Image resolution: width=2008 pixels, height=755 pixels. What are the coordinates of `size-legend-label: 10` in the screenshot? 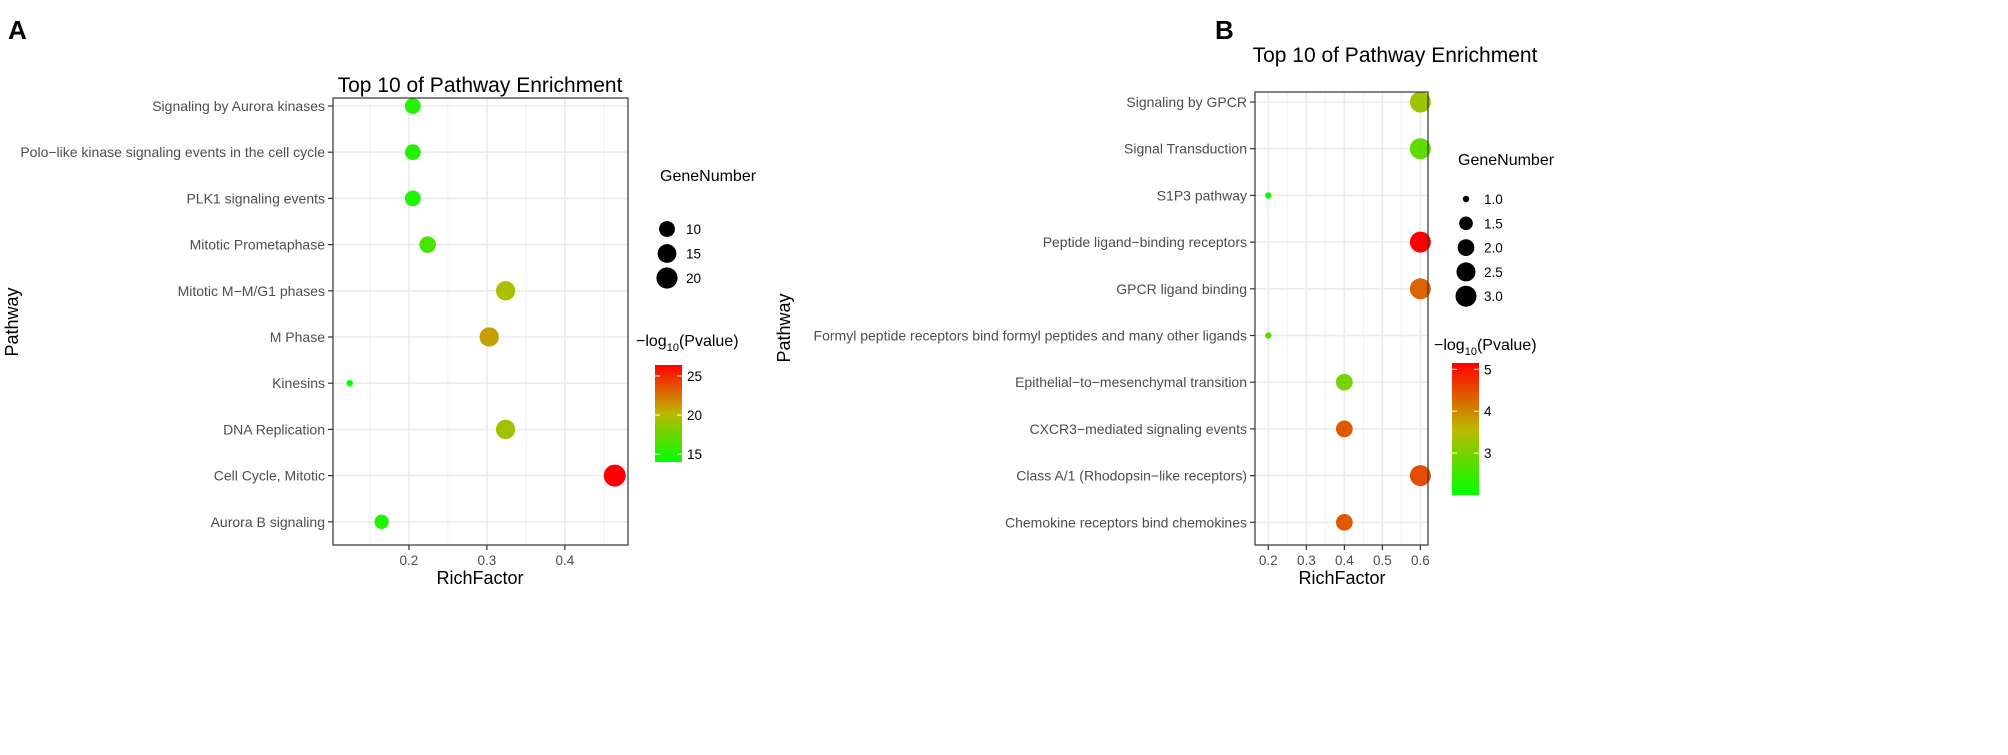 It's located at (693, 229).